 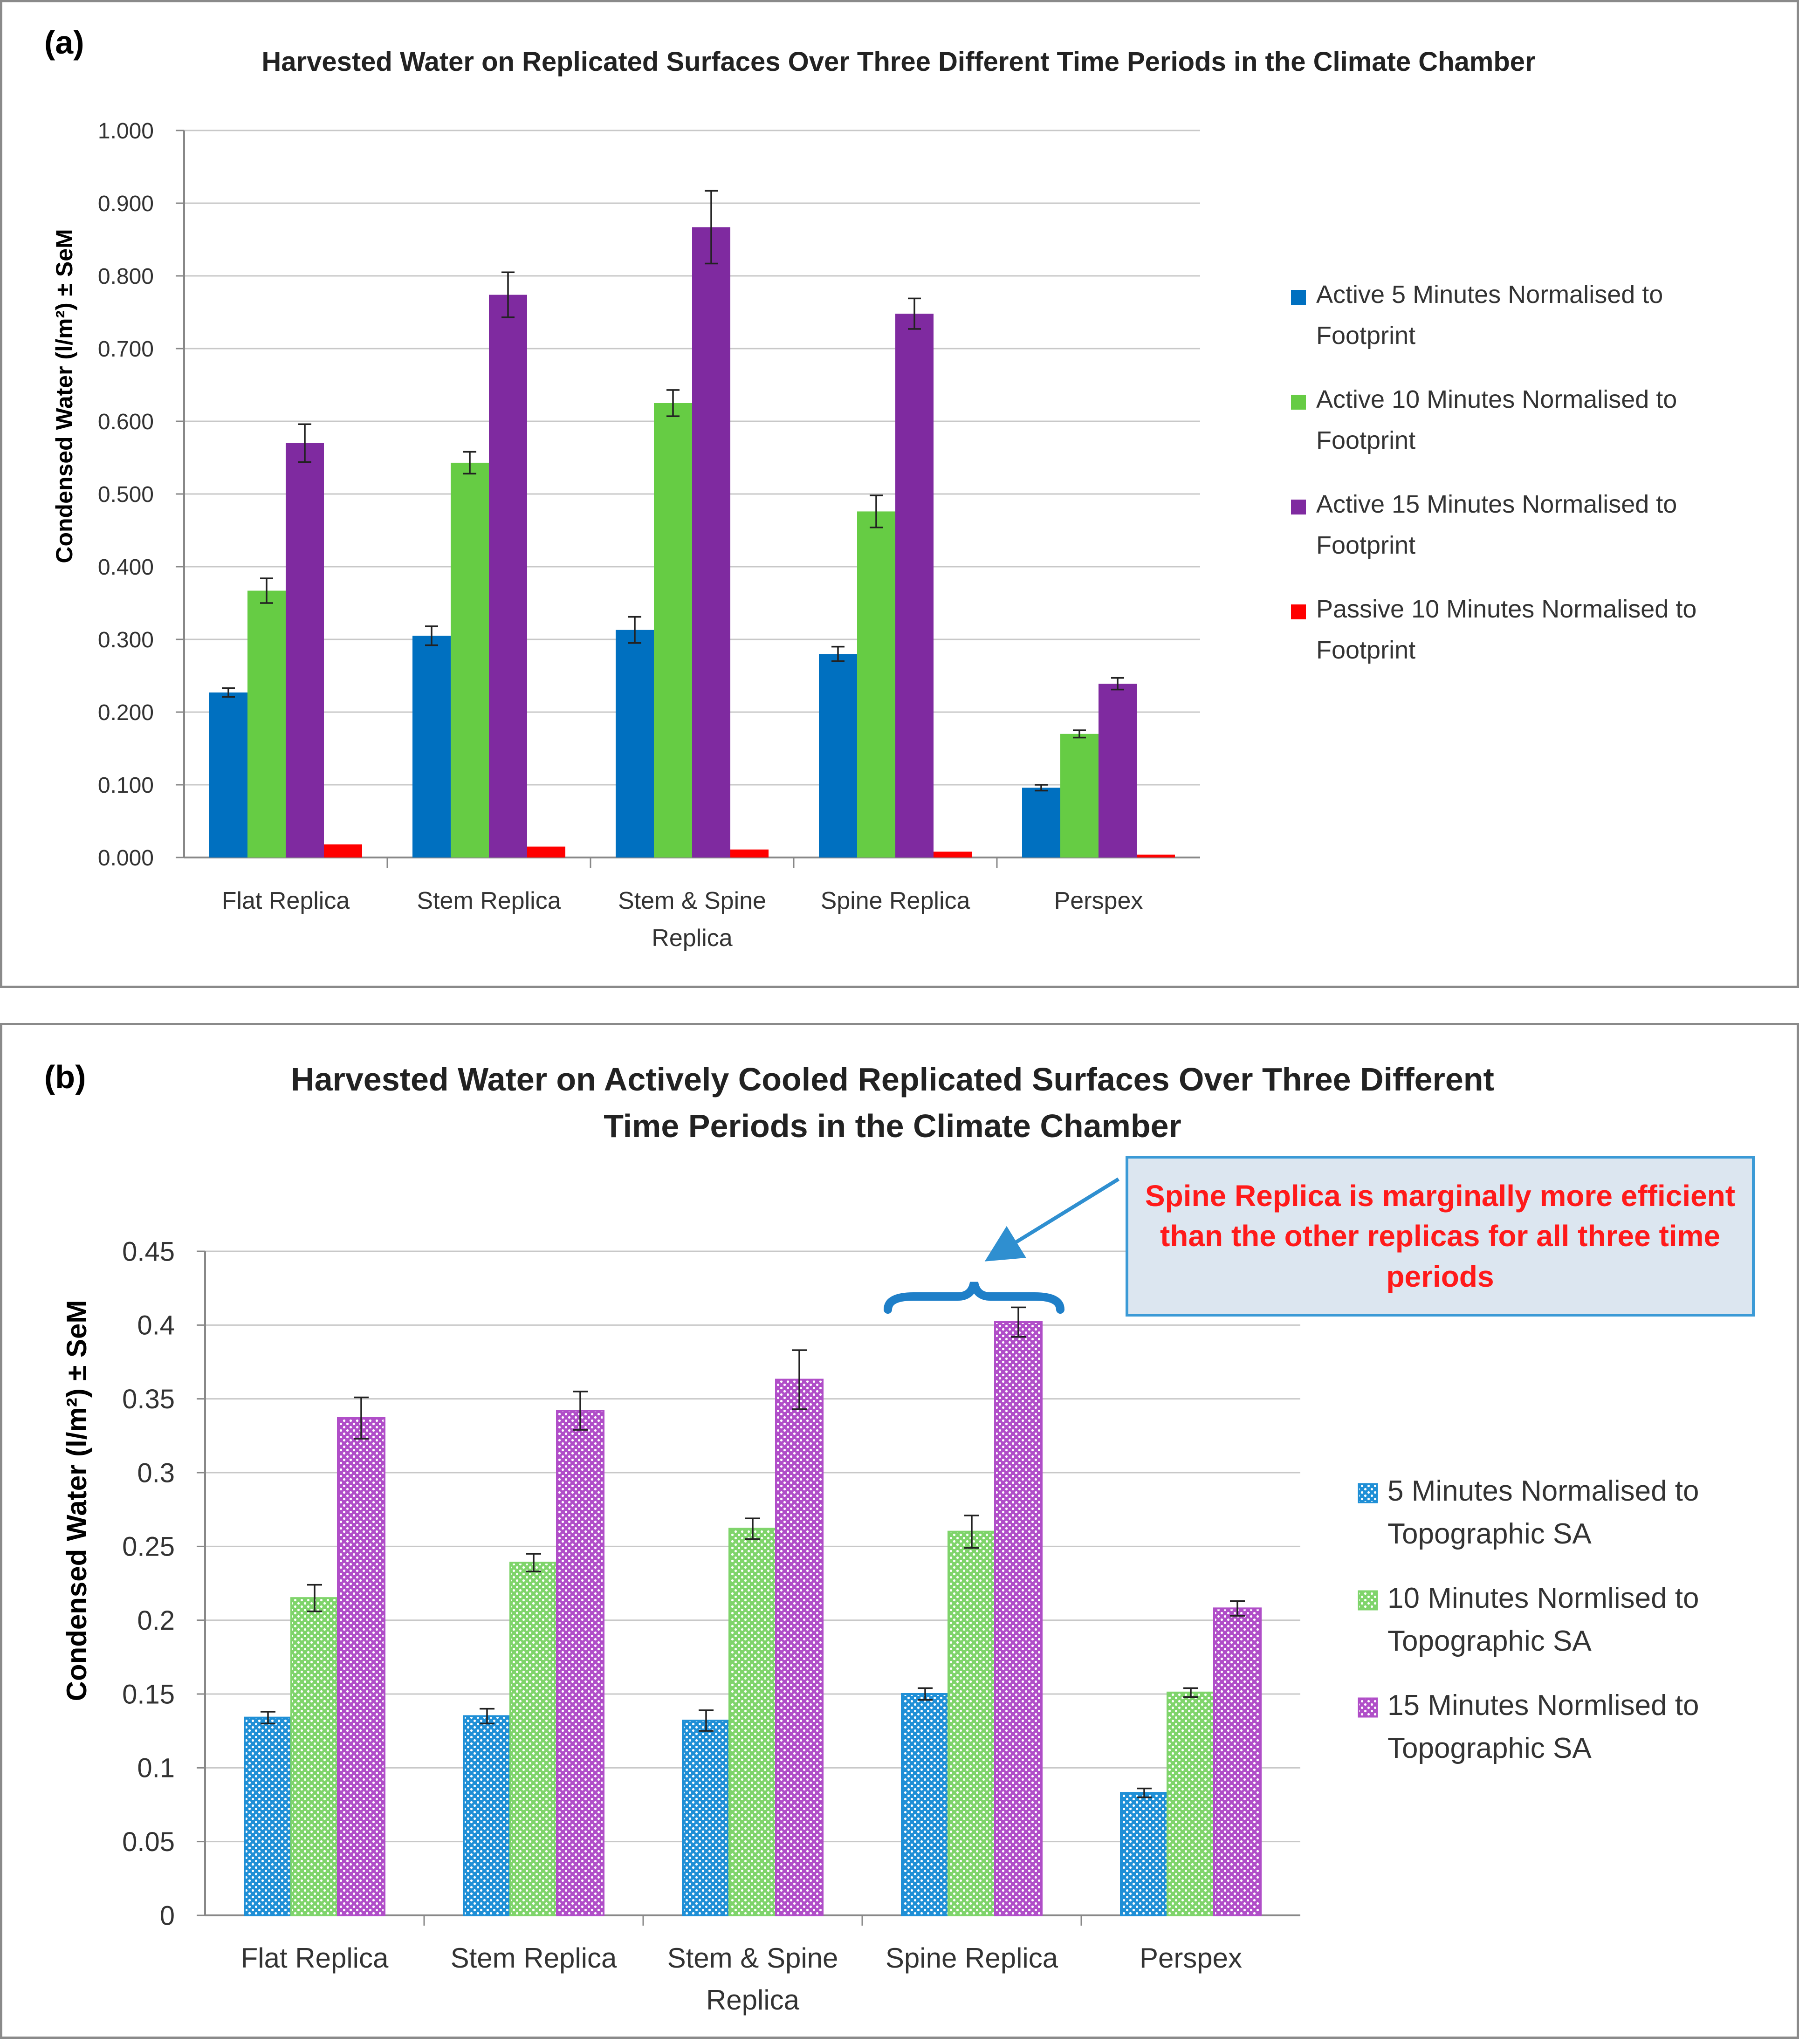 What do you see at coordinates (156, 1325) in the screenshot?
I see `y-tick-label: 0.4` at bounding box center [156, 1325].